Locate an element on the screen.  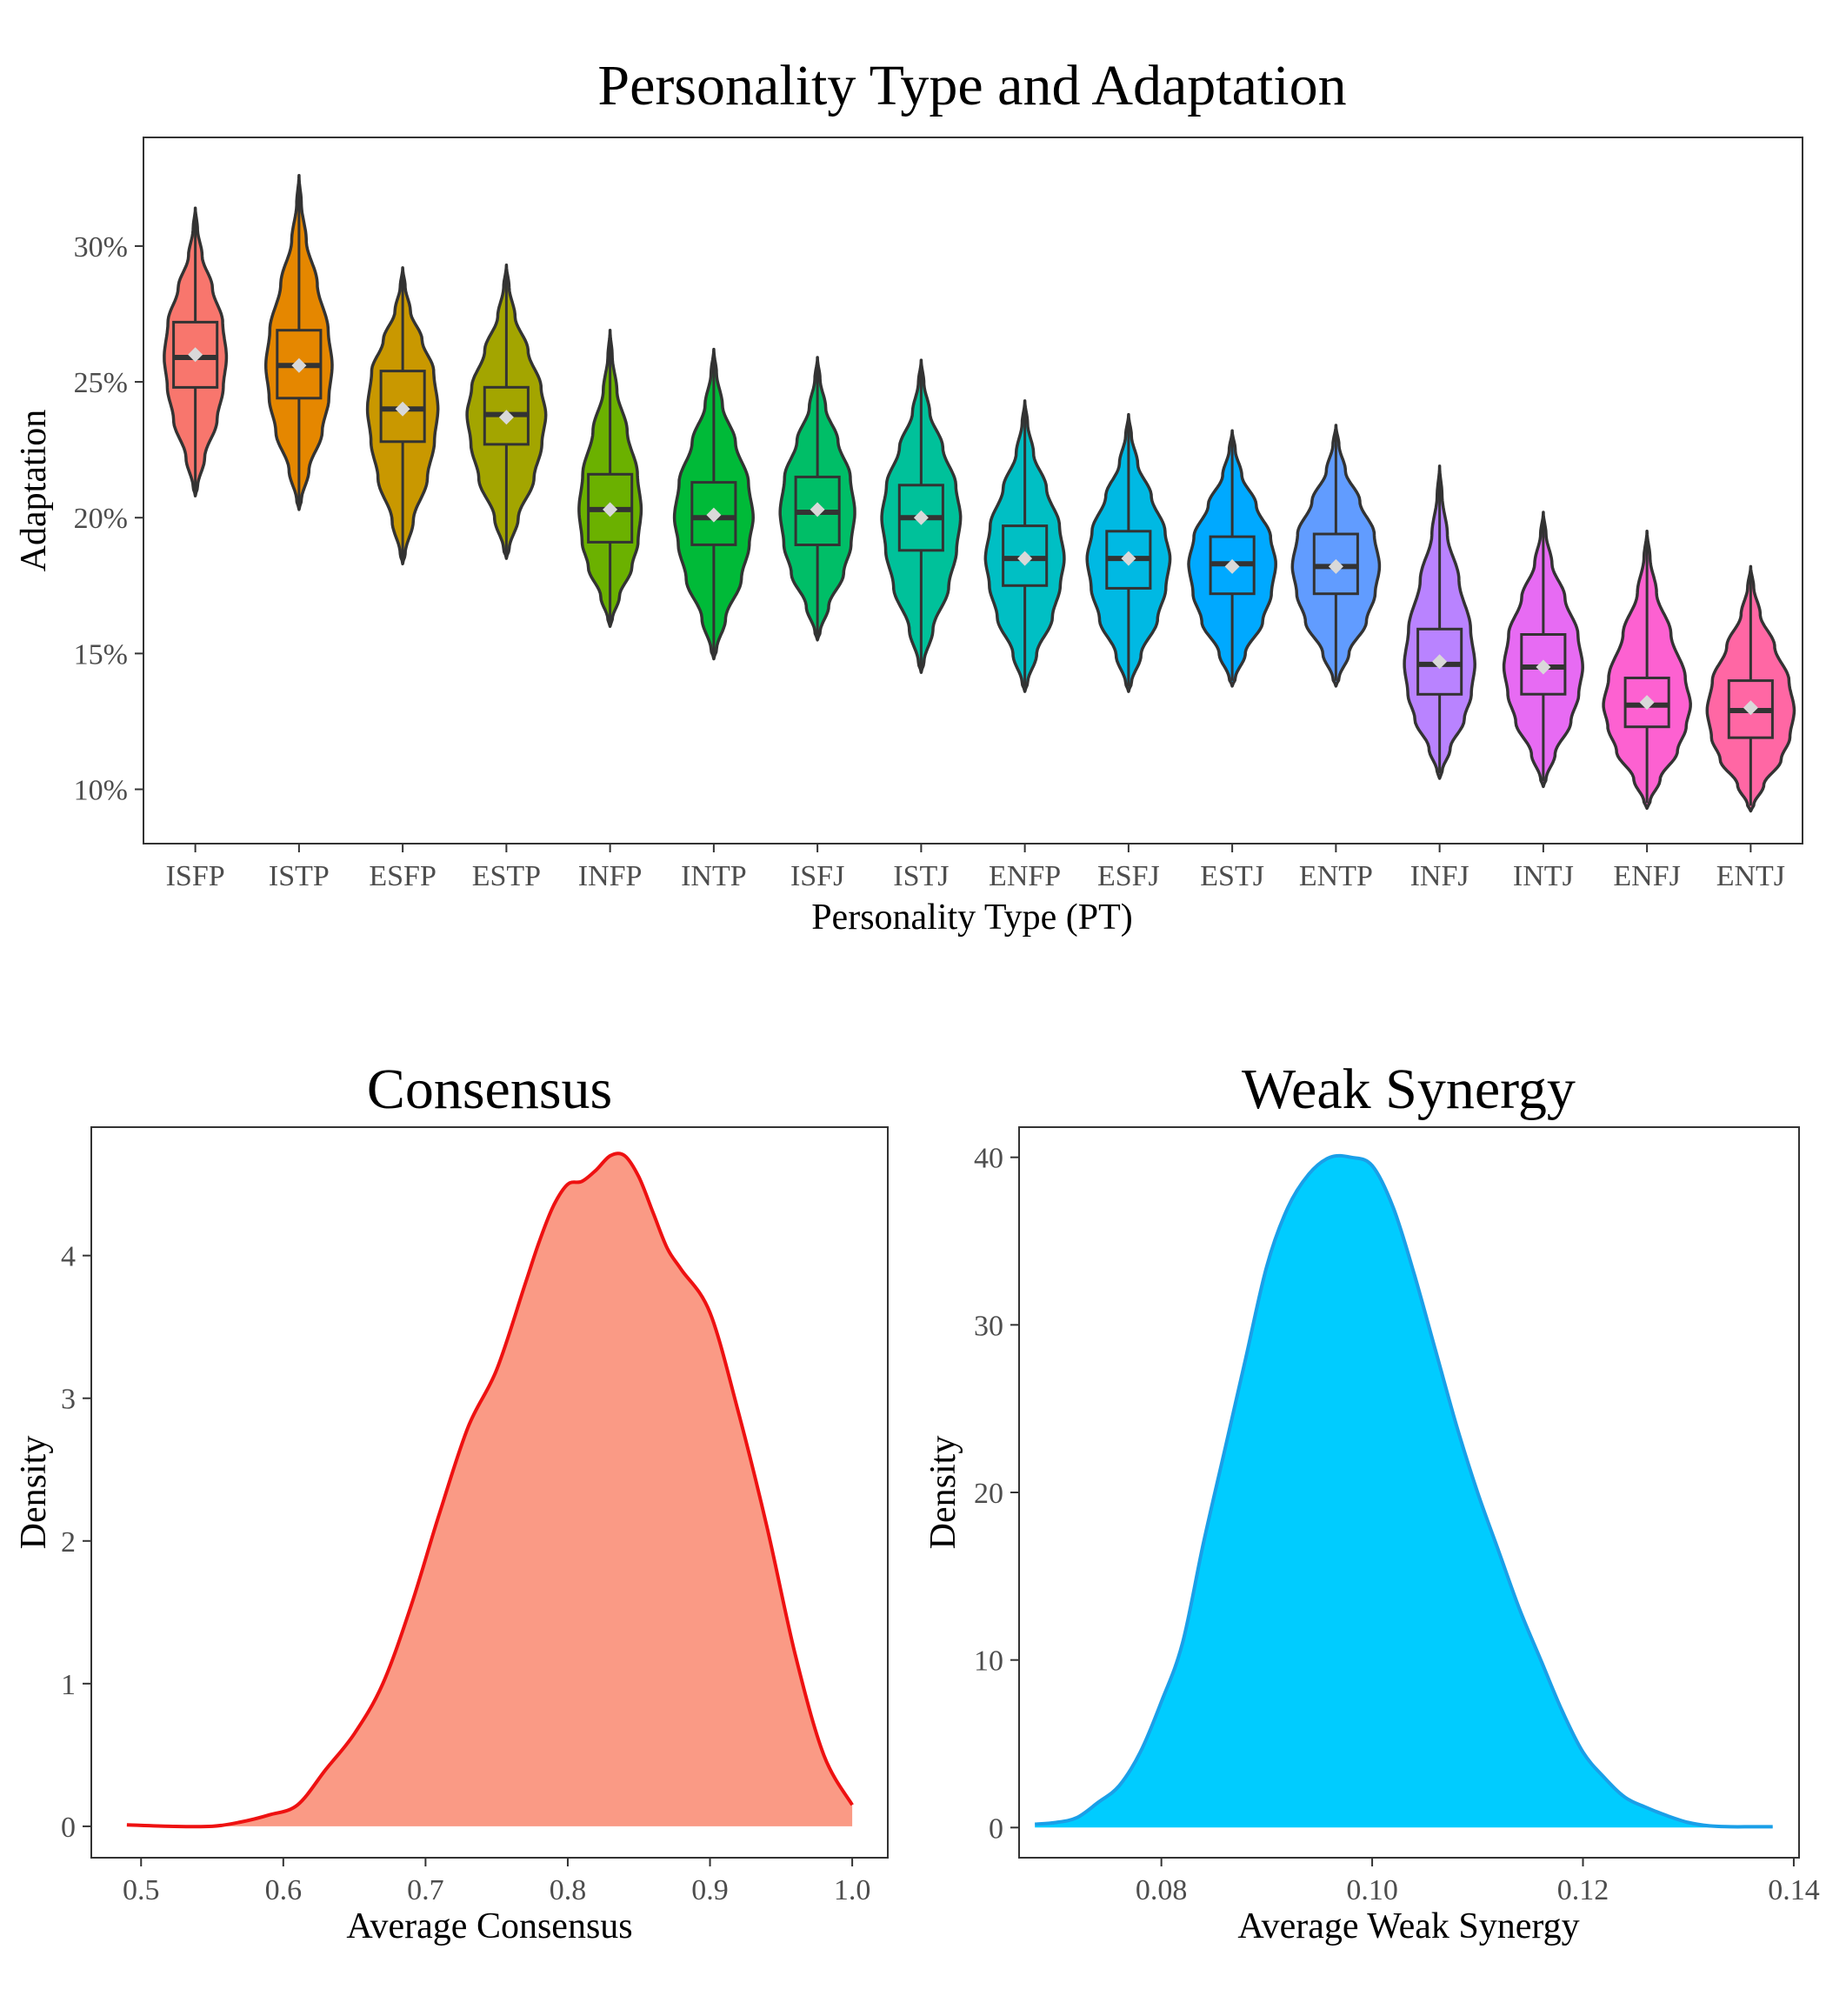
consensus-y-axis: 0 1 2 3 4 is located at coordinates (76, 1542).